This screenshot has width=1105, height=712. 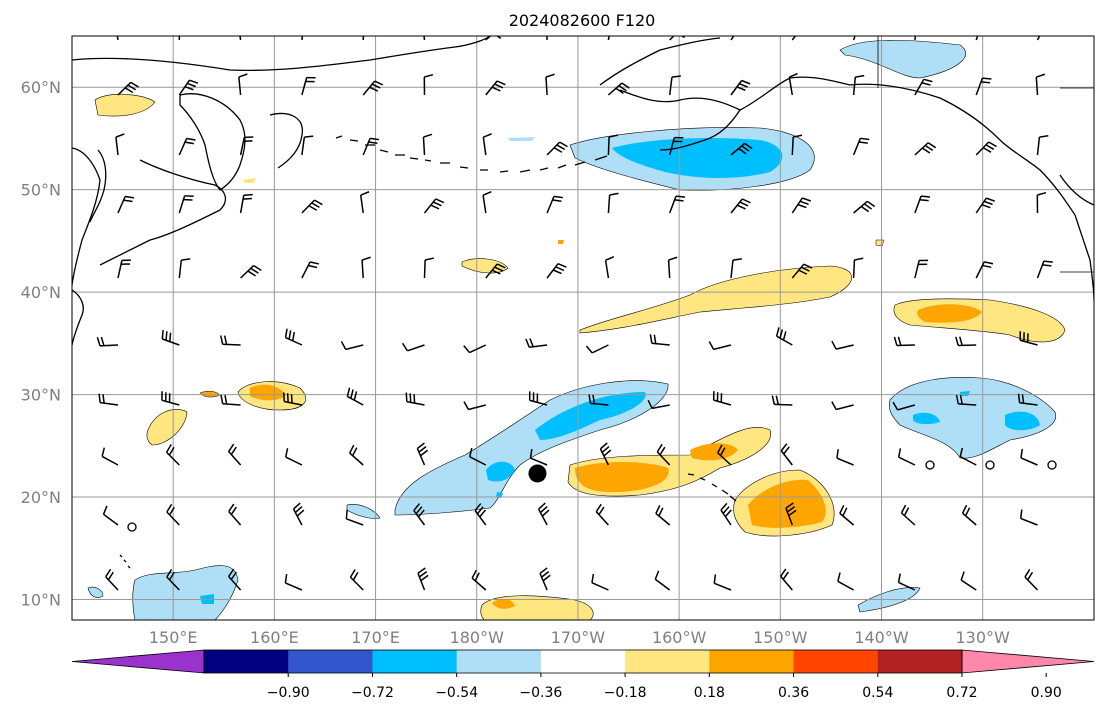 What do you see at coordinates (540, 693) in the screenshot?
I see `colorbar-tick-label: −0.36` at bounding box center [540, 693].